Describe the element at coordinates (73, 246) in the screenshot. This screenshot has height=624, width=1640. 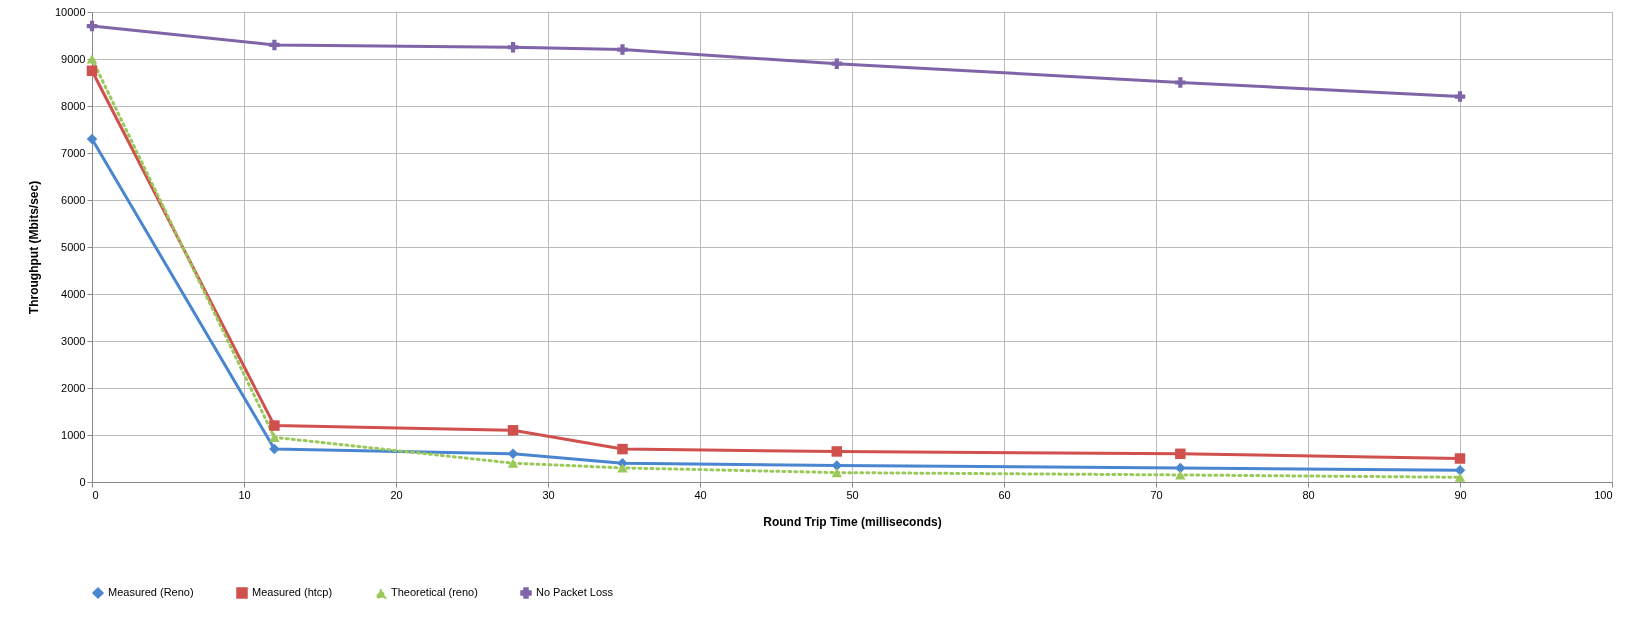
I see `y-tick-label: 5000` at that location.